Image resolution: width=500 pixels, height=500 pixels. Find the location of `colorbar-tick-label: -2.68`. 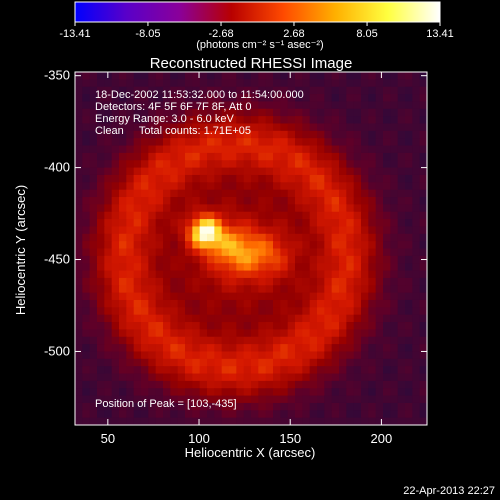

colorbar-tick-label: -2.68 is located at coordinates (220, 34).